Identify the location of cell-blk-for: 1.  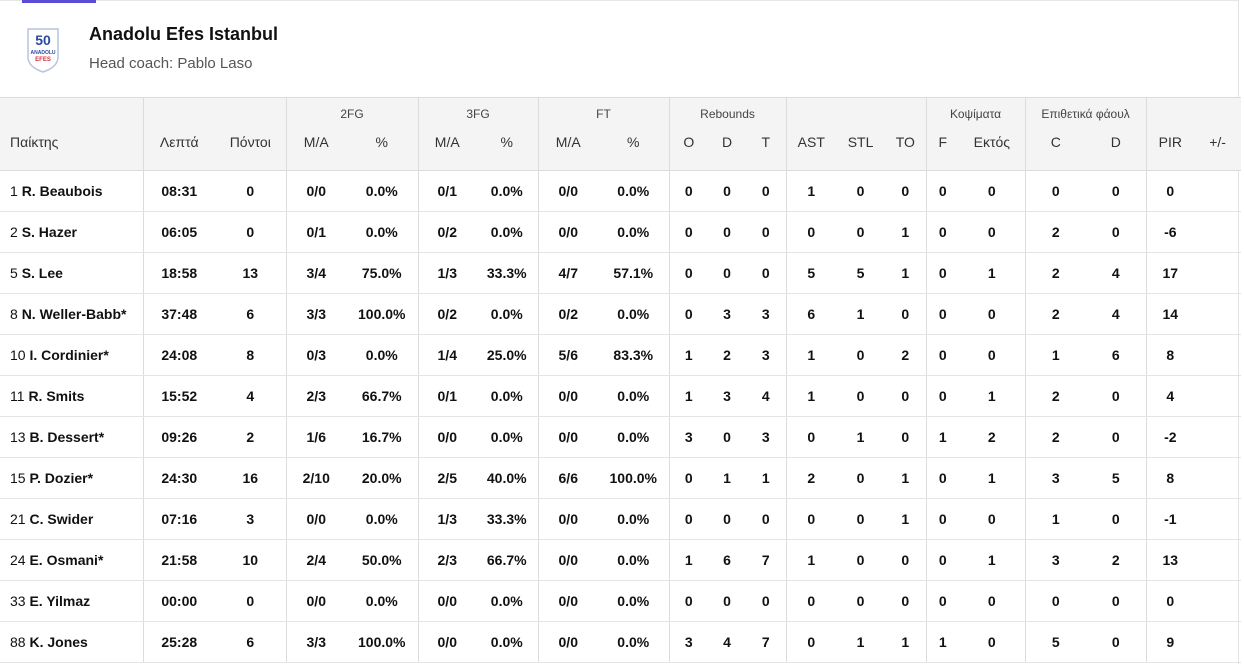
(942, 642).